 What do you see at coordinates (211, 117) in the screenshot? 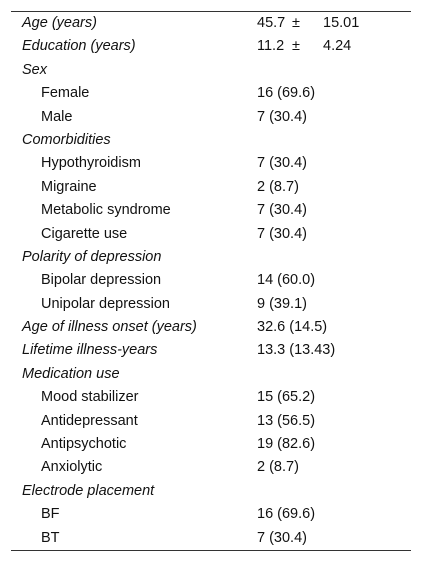
I see `table-row: Male 7 (30.4)` at bounding box center [211, 117].